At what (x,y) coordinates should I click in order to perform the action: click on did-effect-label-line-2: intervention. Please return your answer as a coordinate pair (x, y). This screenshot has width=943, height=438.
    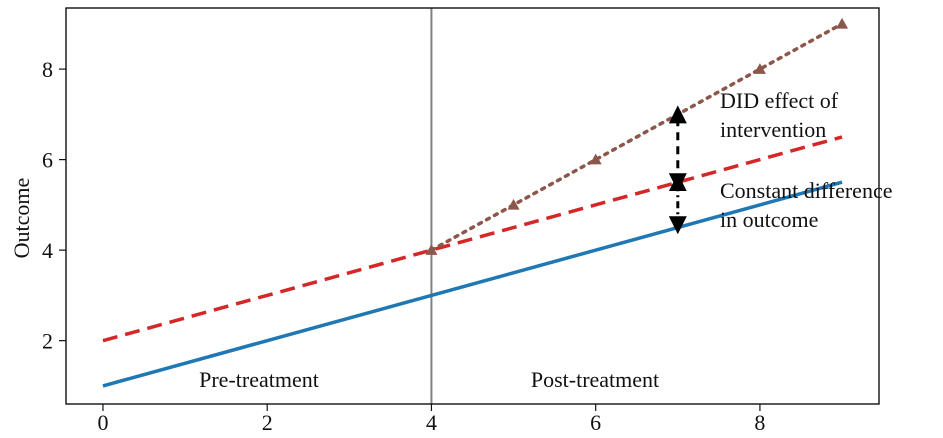
    Looking at the image, I should click on (773, 129).